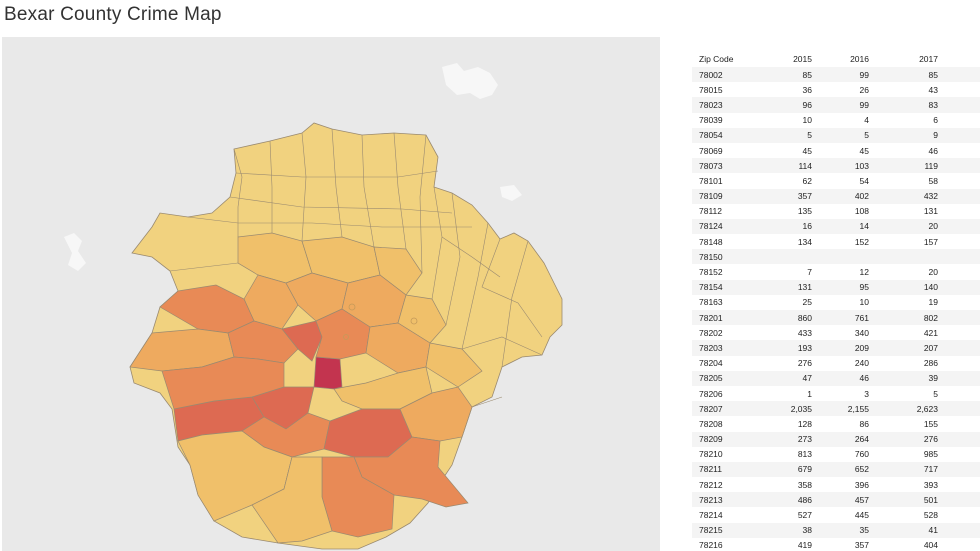 The image size is (980, 551). I want to click on table-row: 78211 679 652 717, so click(836, 469).